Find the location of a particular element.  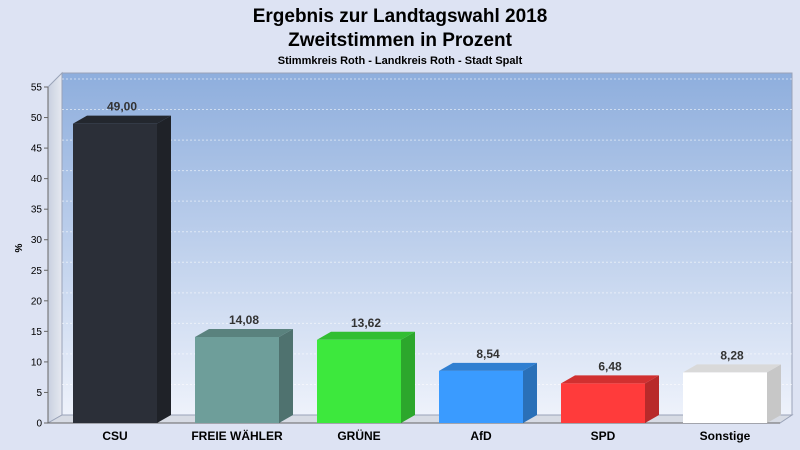

y-tick-label: 30 is located at coordinates (37, 240).